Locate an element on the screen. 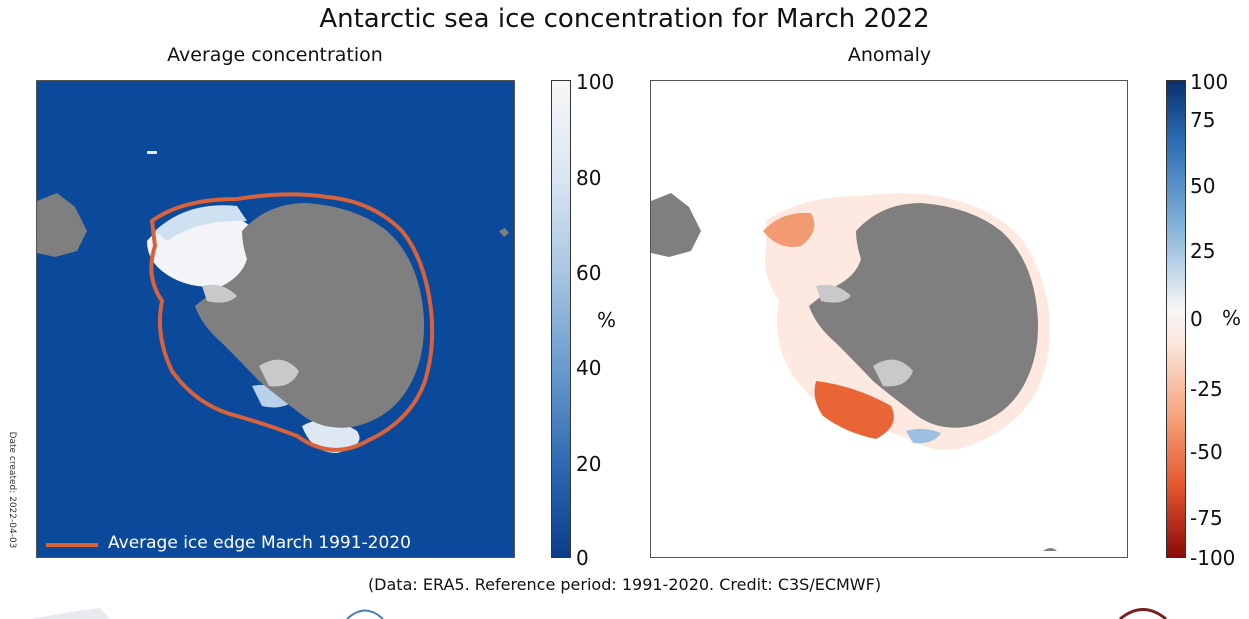 This screenshot has height=619, width=1249. colorbar-tick: 60 is located at coordinates (589, 273).